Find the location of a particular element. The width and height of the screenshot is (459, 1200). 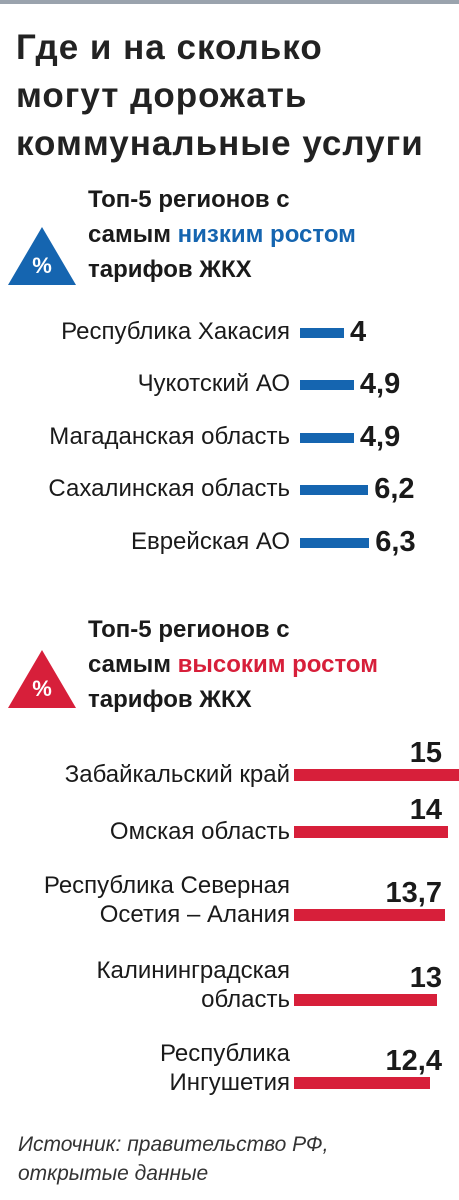

category-label: Чукотский АО is located at coordinates (213, 383).